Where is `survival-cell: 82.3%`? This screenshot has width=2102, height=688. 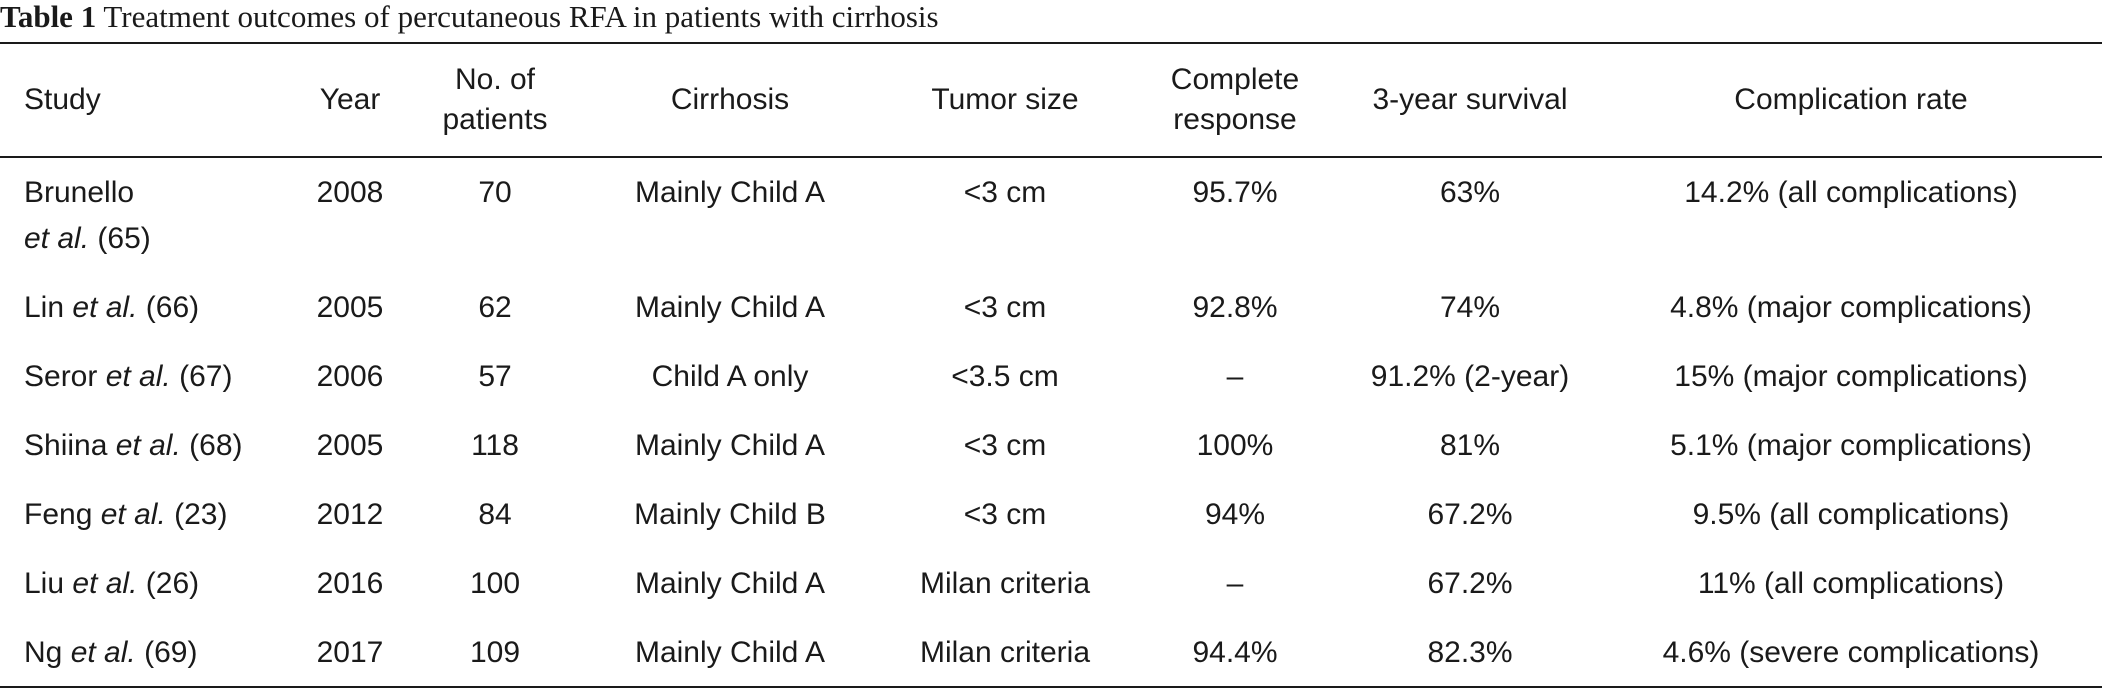 survival-cell: 82.3% is located at coordinates (1470, 652).